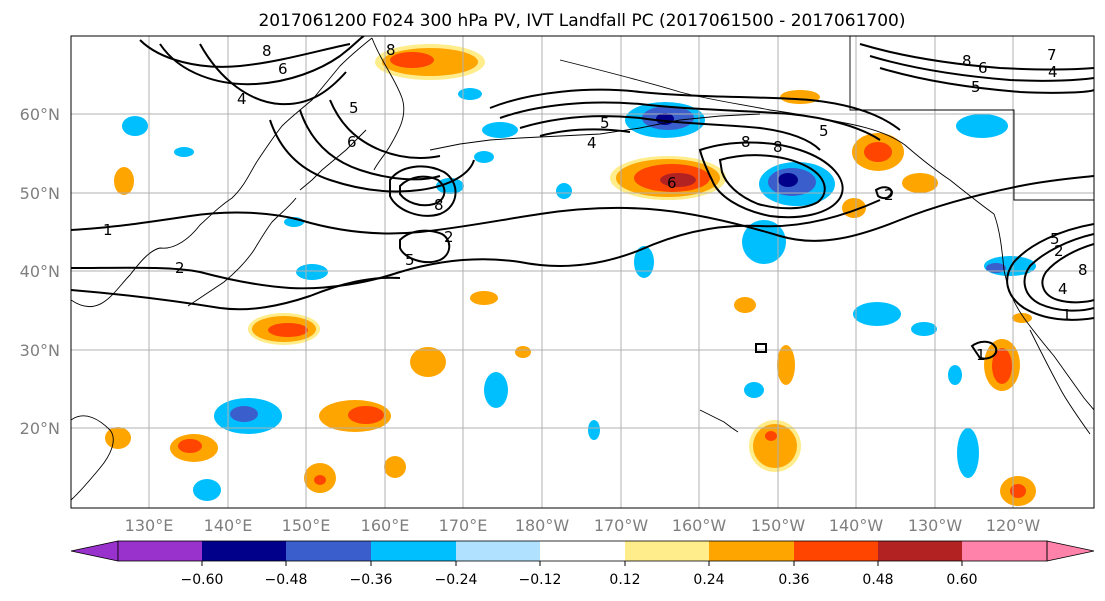 Image resolution: width=1105 pixels, height=601 pixels. I want to click on contour-label: 7, so click(1052, 55).